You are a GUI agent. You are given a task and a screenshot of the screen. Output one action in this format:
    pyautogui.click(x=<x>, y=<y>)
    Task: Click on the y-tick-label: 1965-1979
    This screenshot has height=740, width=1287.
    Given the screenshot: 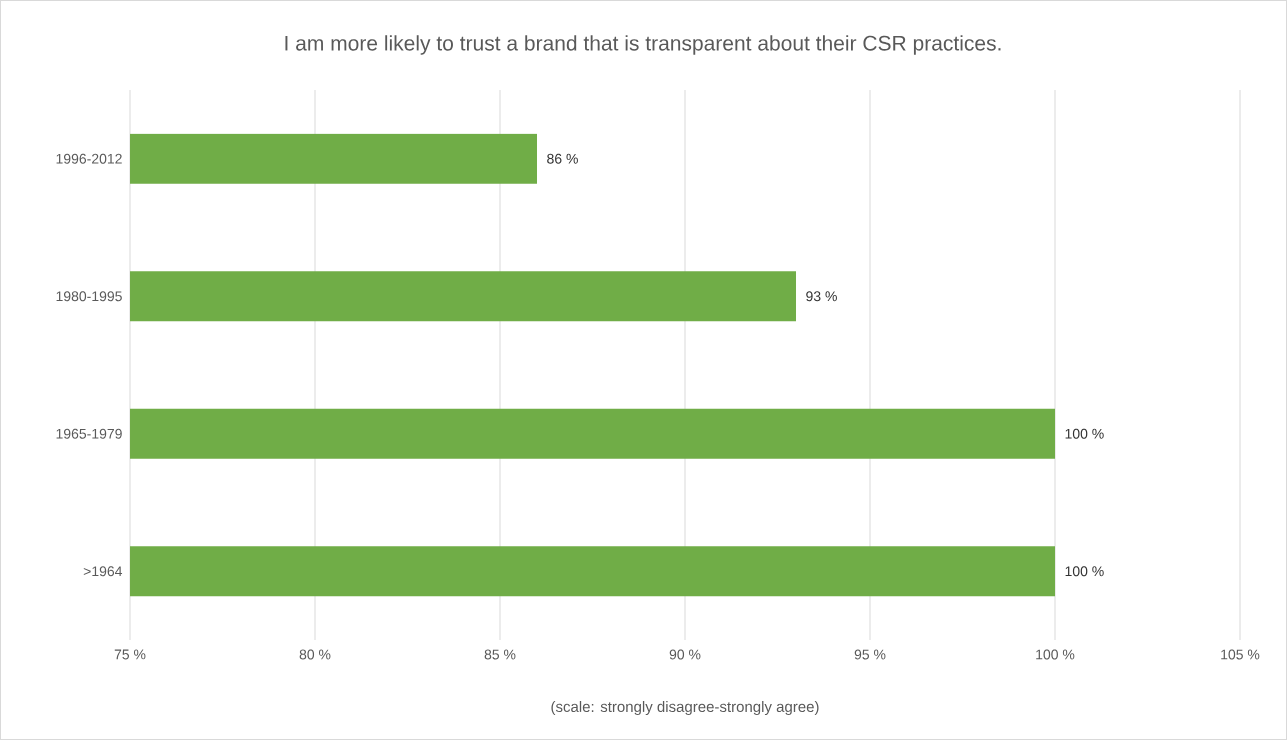 What is the action you would take?
    pyautogui.click(x=89, y=433)
    